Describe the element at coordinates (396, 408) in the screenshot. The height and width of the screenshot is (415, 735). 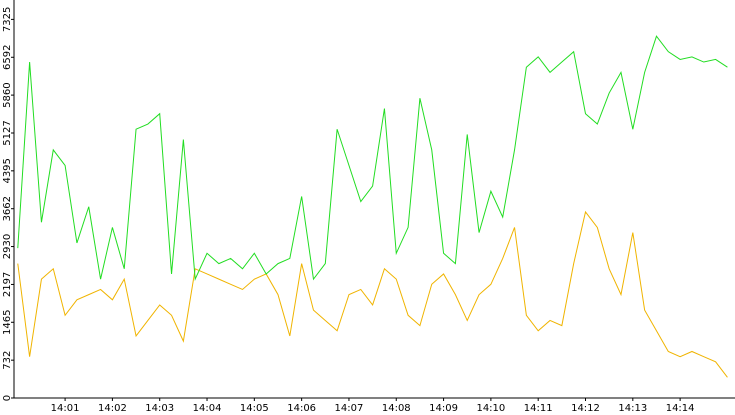
I see `x-tick-label: 14:08` at that location.